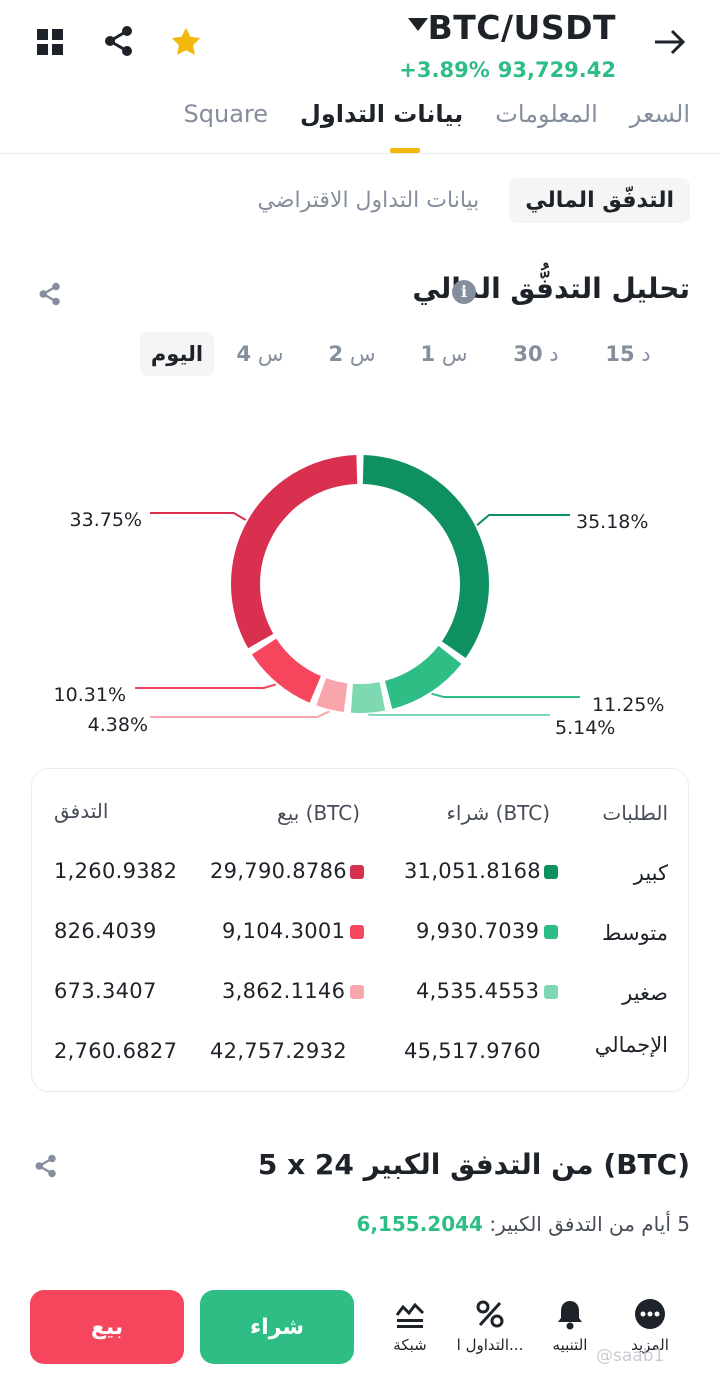 The width and height of the screenshot is (720, 1379). Describe the element at coordinates (284, 991) in the screenshot. I see `sell-small-value: 3,862.1146` at that location.